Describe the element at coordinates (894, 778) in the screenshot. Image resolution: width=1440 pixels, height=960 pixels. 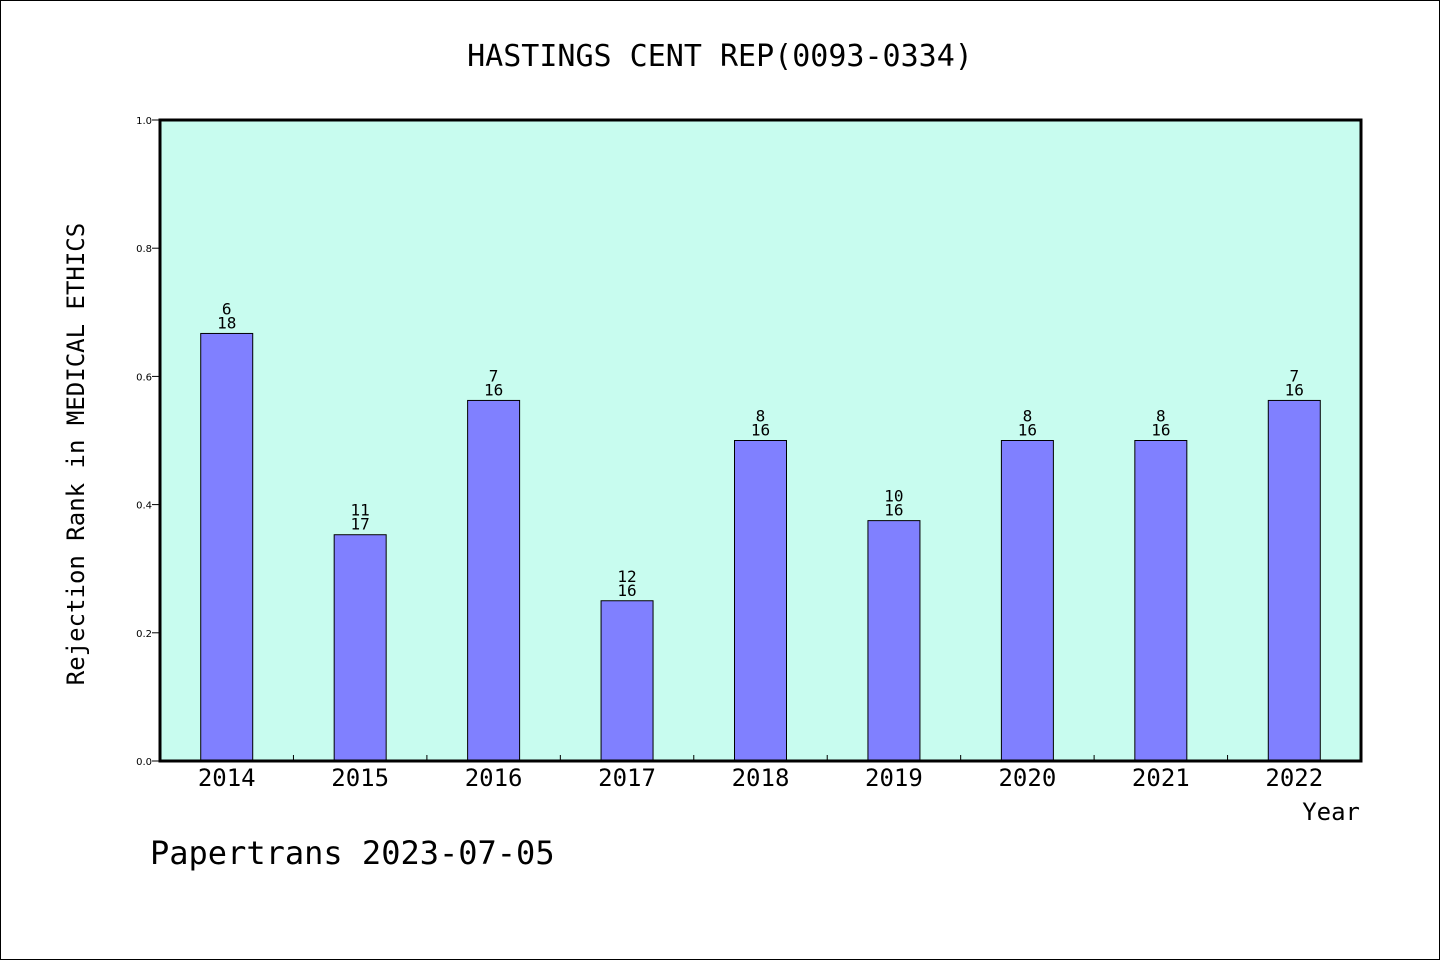
I see `x-tick-label: 2019` at that location.